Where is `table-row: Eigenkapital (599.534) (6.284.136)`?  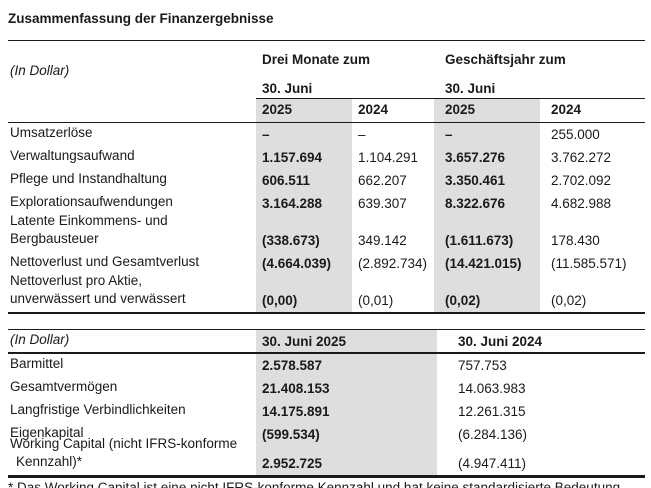 table-row: Eigenkapital (599.534) (6.284.136) is located at coordinates (326, 434).